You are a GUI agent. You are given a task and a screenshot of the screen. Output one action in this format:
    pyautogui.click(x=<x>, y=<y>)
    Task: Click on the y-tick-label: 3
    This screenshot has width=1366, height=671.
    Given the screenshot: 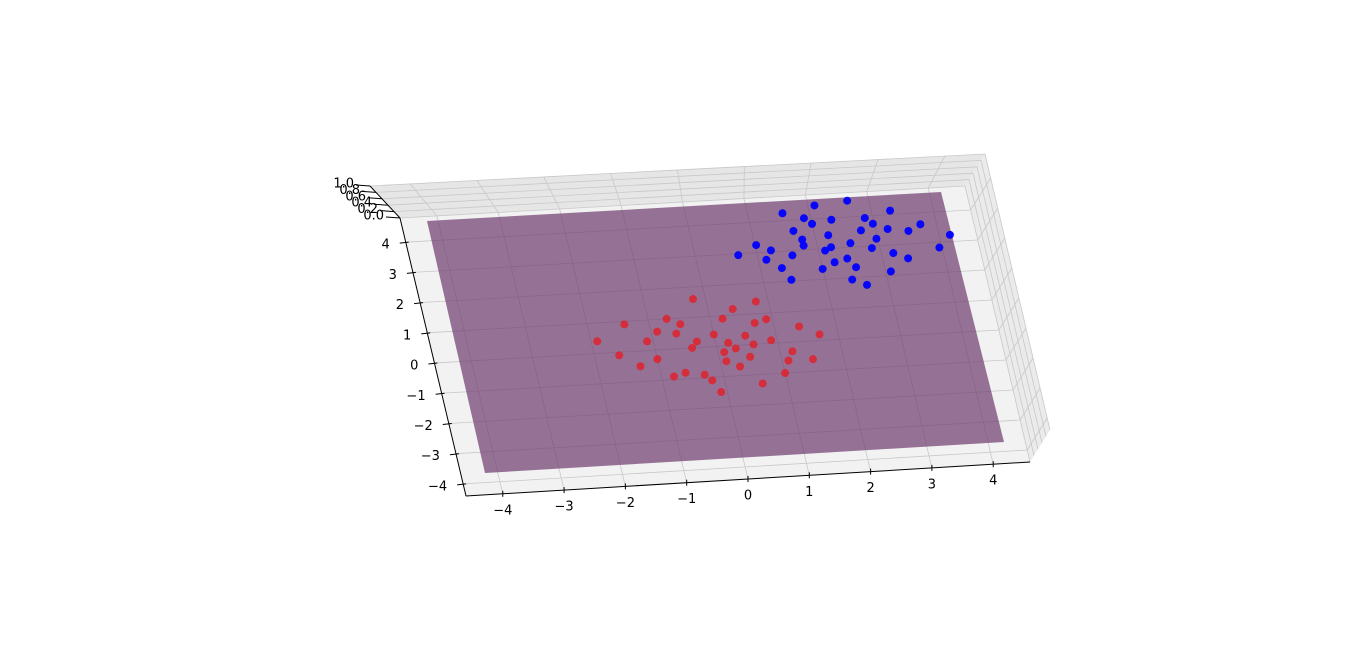 What is the action you would take?
    pyautogui.click(x=393, y=275)
    